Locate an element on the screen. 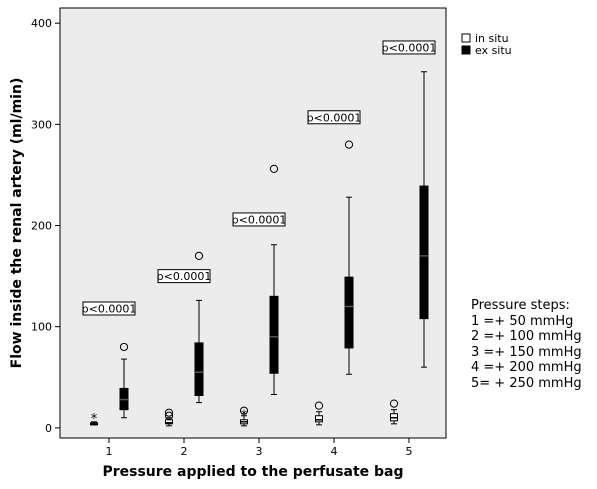 This screenshot has height=489, width=597. legend-swatch-in-situ is located at coordinates (466, 38).